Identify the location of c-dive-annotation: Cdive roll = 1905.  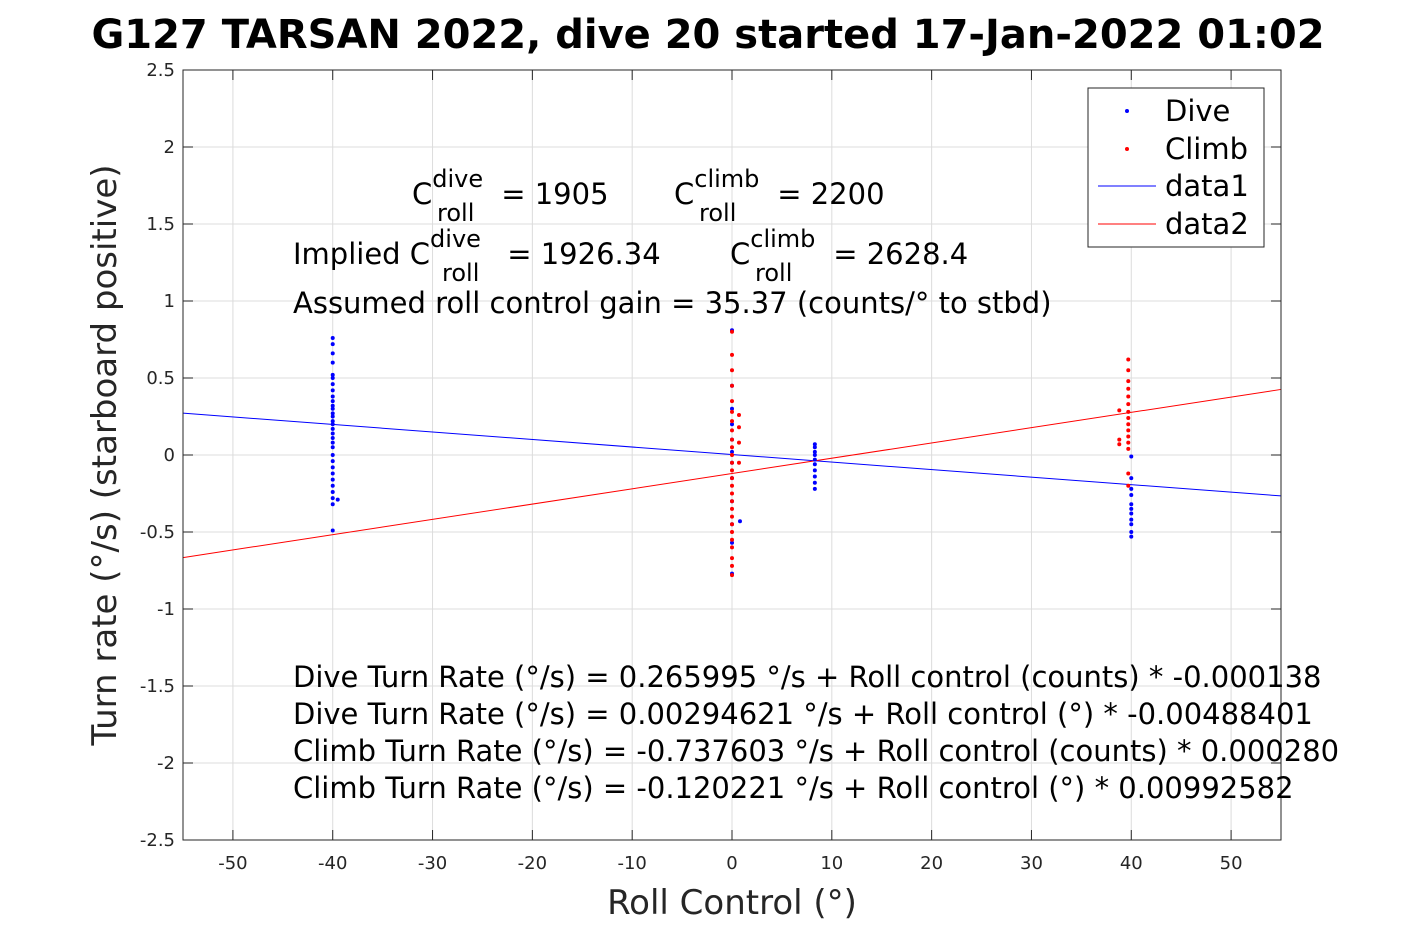
(510, 196).